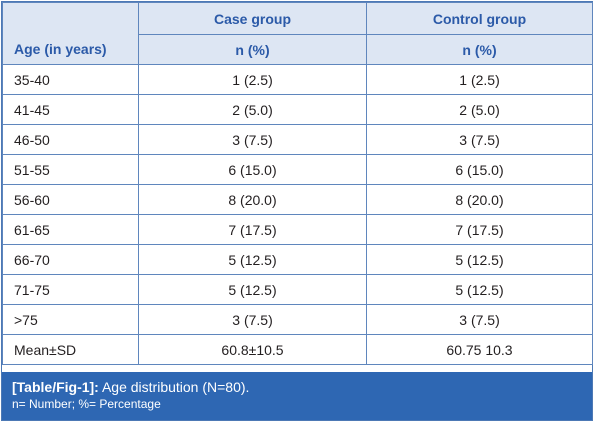  I want to click on case-cell: 7 (17.5), so click(252, 229).